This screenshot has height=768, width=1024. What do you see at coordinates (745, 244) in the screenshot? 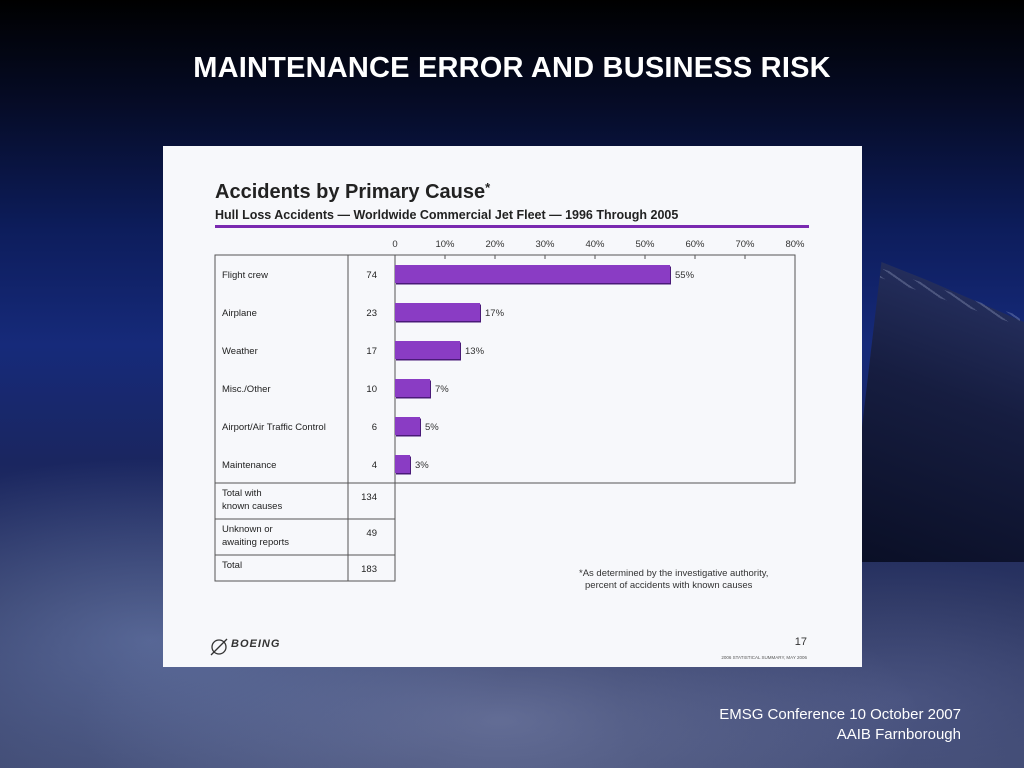
I see `x-tick-label: 70%` at bounding box center [745, 244].